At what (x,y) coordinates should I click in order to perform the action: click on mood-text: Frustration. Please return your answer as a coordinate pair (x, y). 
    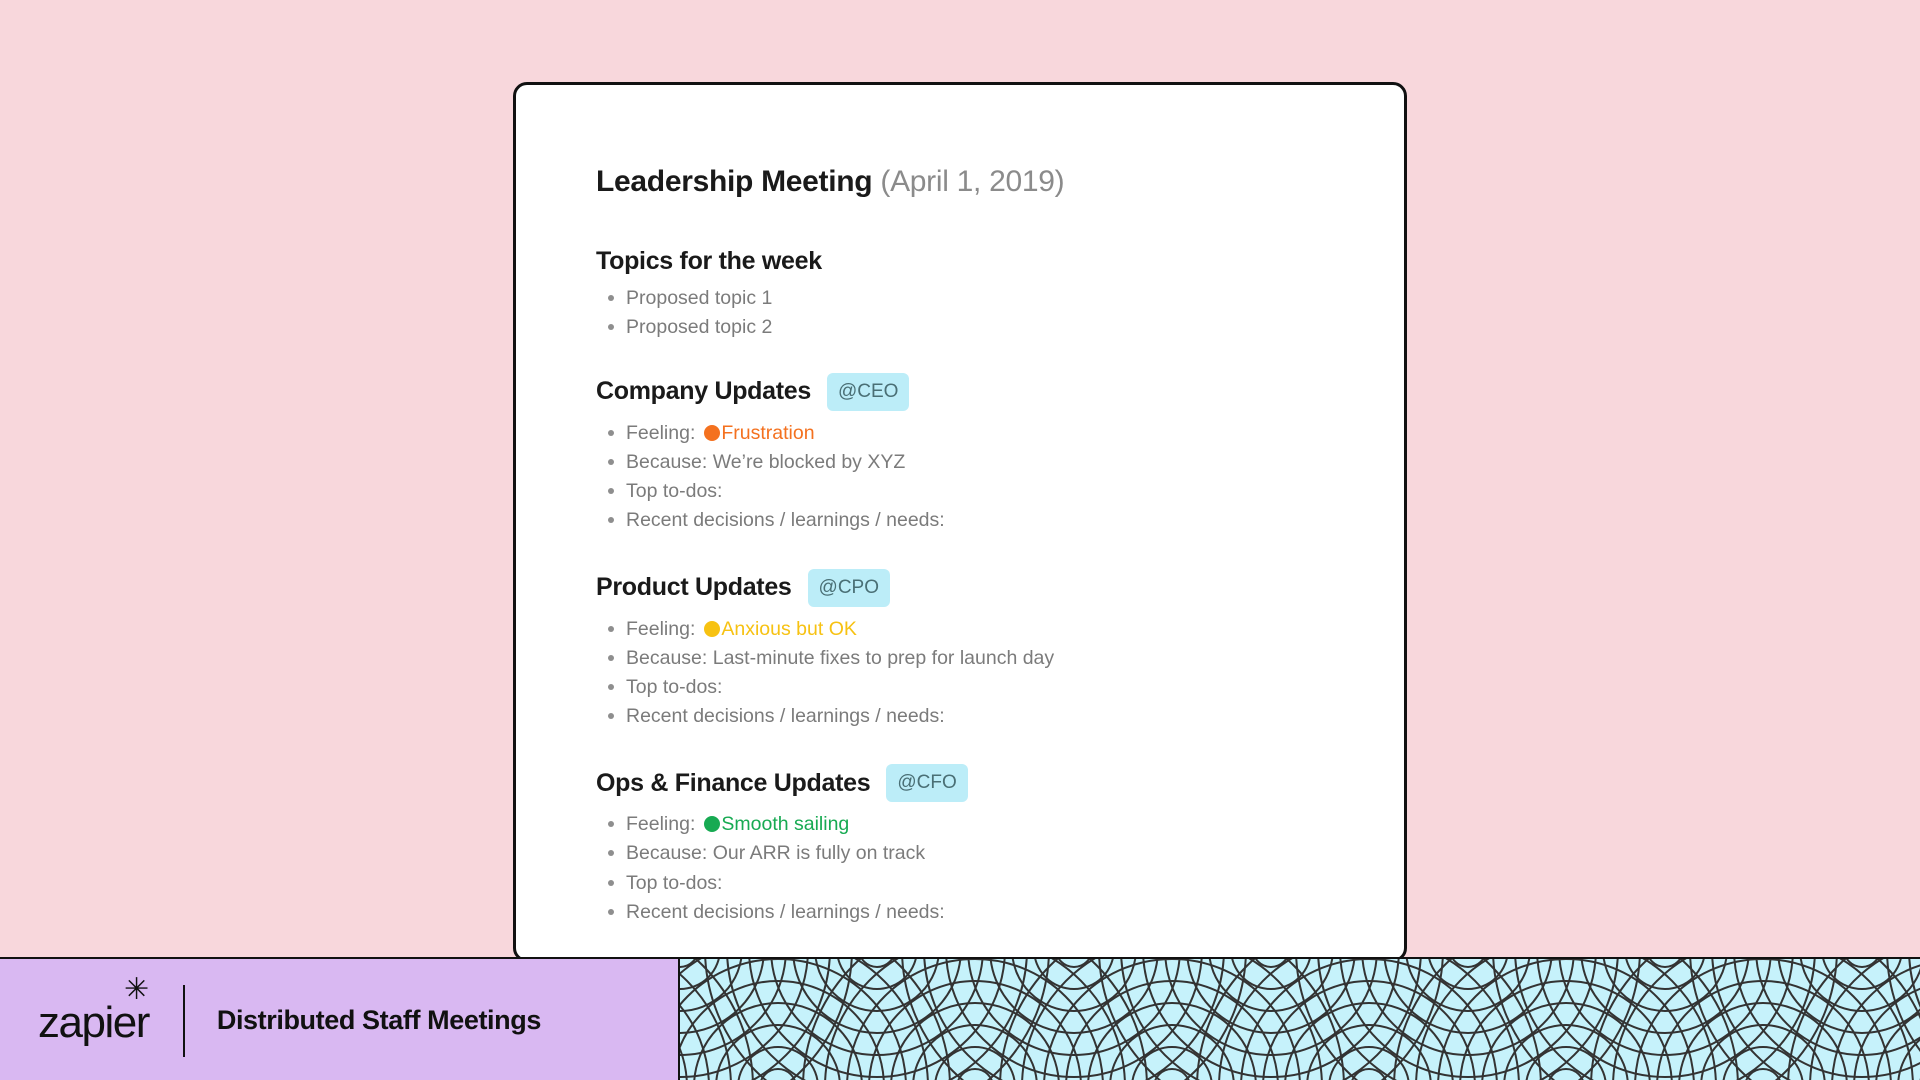
    Looking at the image, I should click on (768, 432).